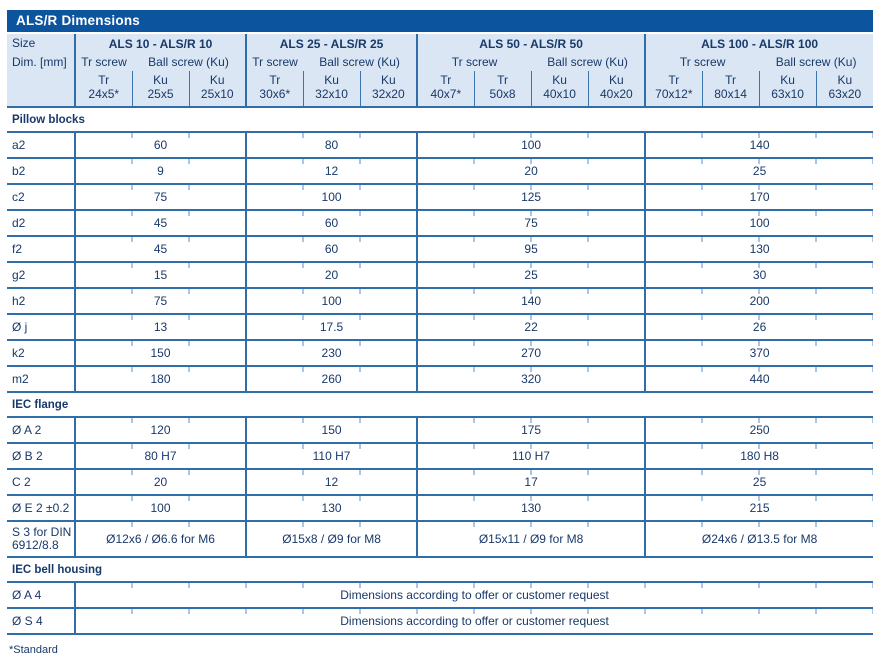 The width and height of the screenshot is (876, 656). What do you see at coordinates (440, 569) in the screenshot?
I see `section-row: IEC bell housing` at bounding box center [440, 569].